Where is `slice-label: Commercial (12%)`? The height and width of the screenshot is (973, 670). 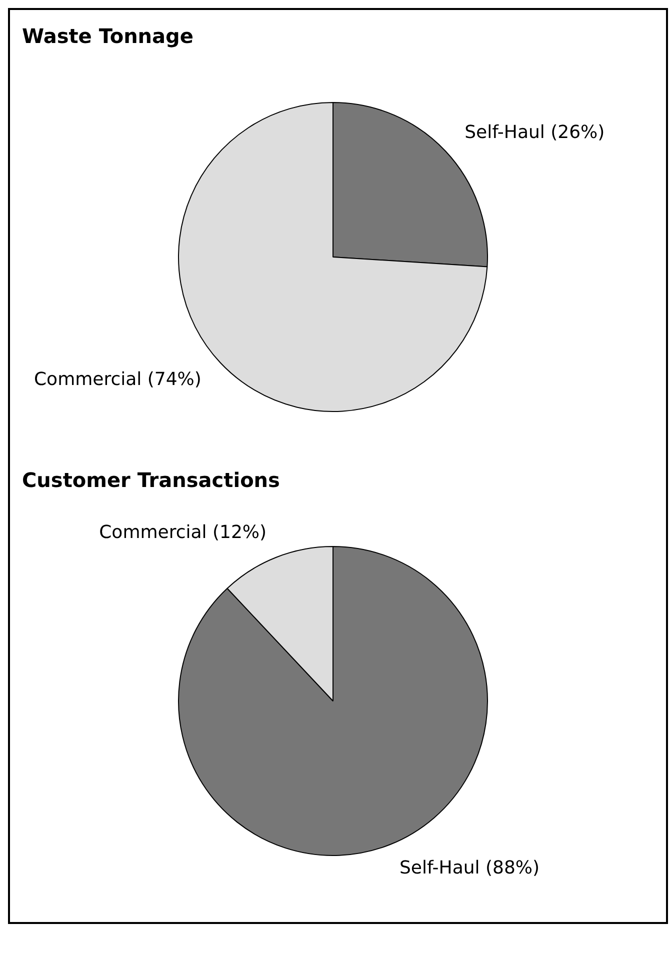
slice-label: Commercial (12%) is located at coordinates (183, 532).